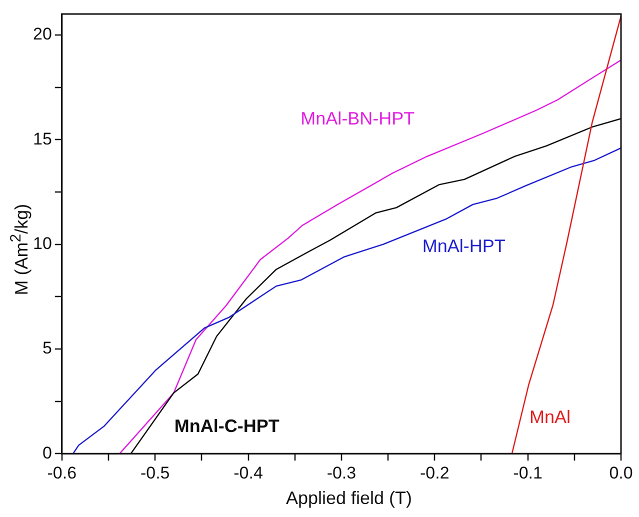 This screenshot has height=517, width=639. What do you see at coordinates (47, 348) in the screenshot?
I see `y-tick-label: 5` at bounding box center [47, 348].